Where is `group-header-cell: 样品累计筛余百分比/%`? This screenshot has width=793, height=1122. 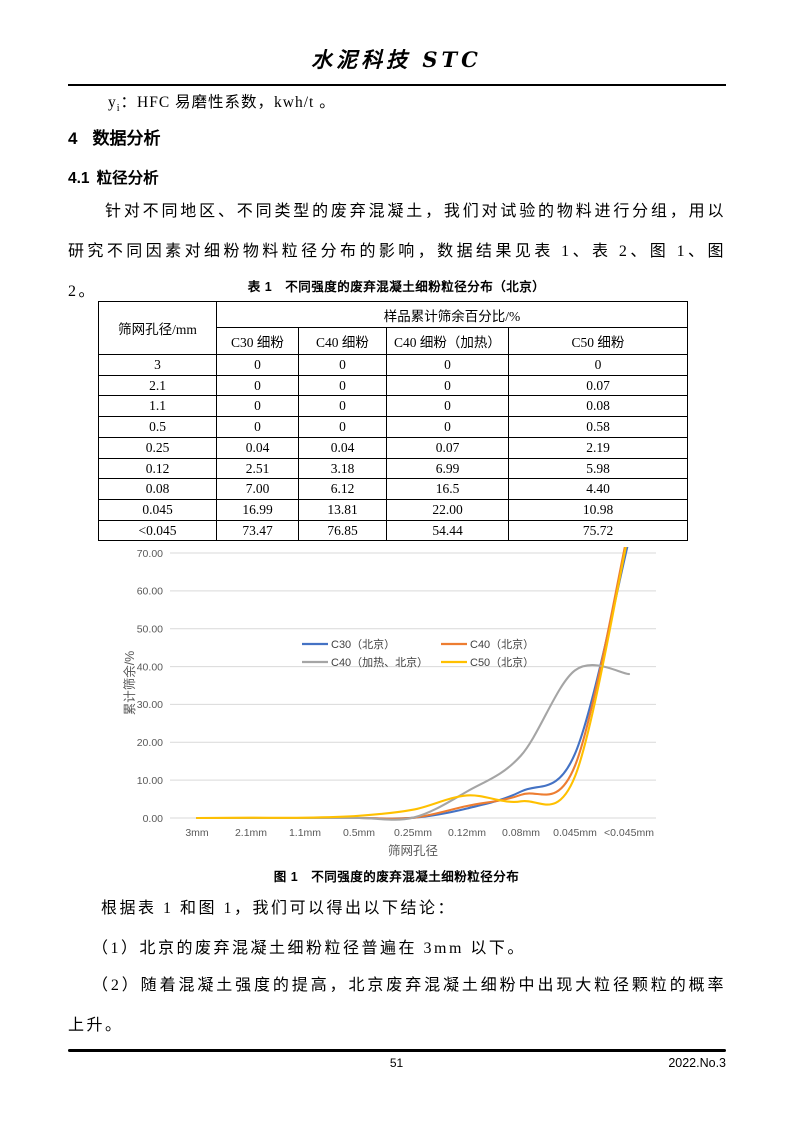
group-header-cell: 样品累计筛余百分比/% is located at coordinates (452, 314).